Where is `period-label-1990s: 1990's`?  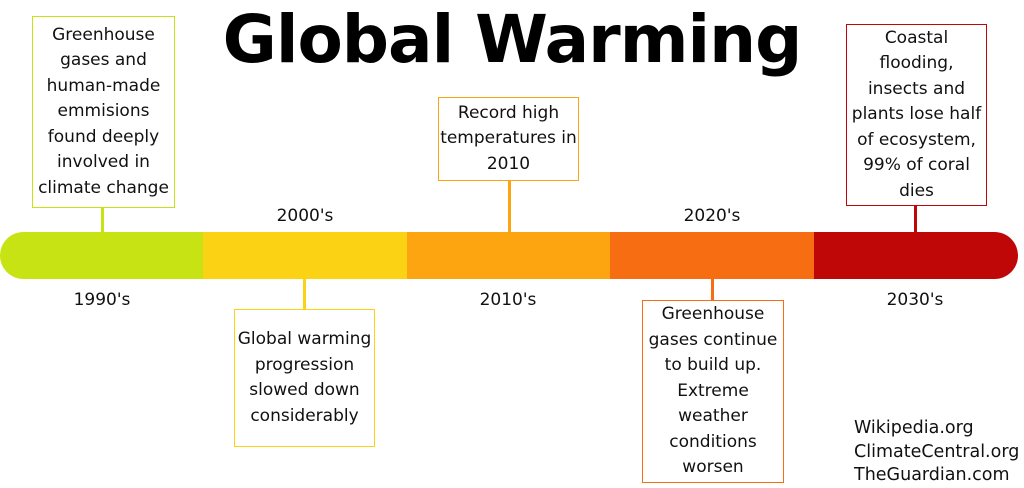 period-label-1990s: 1990's is located at coordinates (102, 300).